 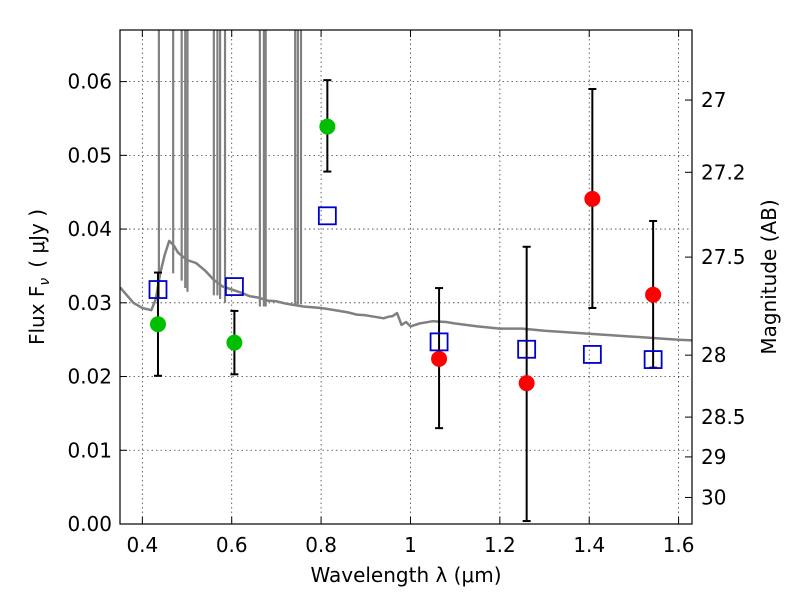 What do you see at coordinates (405, 575) in the screenshot?
I see `x-axis-label: Wavelength λ (μm)` at bounding box center [405, 575].